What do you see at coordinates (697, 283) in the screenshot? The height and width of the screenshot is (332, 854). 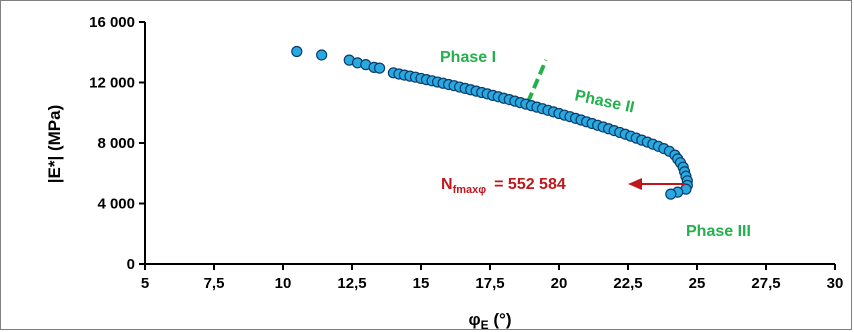 I see `x-tick-label: 25` at bounding box center [697, 283].